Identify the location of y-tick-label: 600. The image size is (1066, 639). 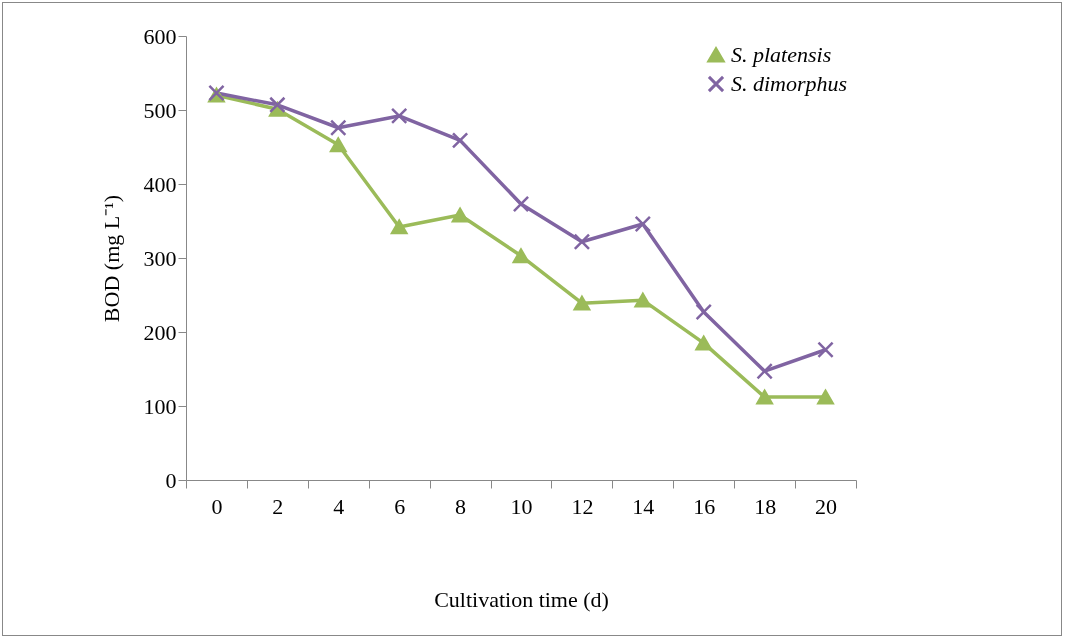
(160, 36).